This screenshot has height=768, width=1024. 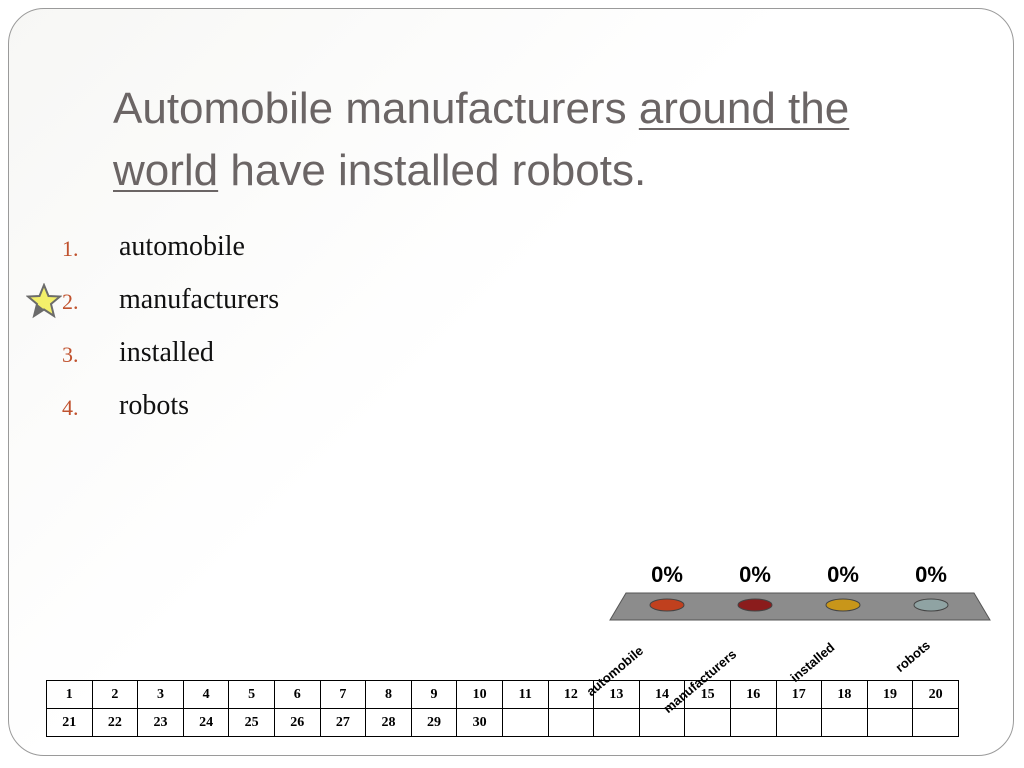 What do you see at coordinates (70, 301) in the screenshot?
I see `option-number: 2.` at bounding box center [70, 301].